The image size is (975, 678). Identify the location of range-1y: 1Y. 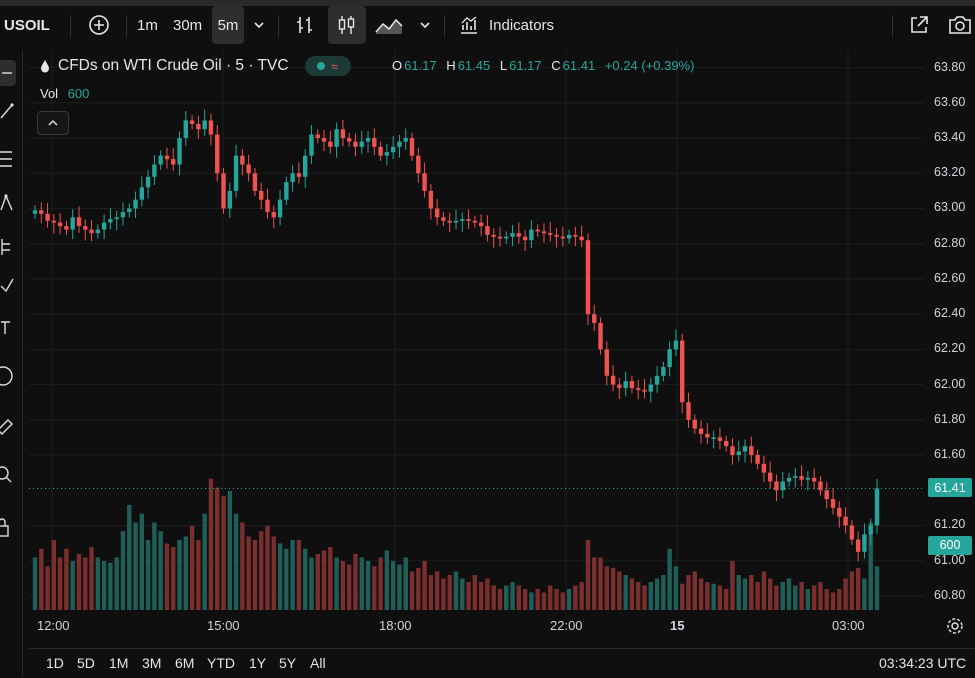
(258, 663).